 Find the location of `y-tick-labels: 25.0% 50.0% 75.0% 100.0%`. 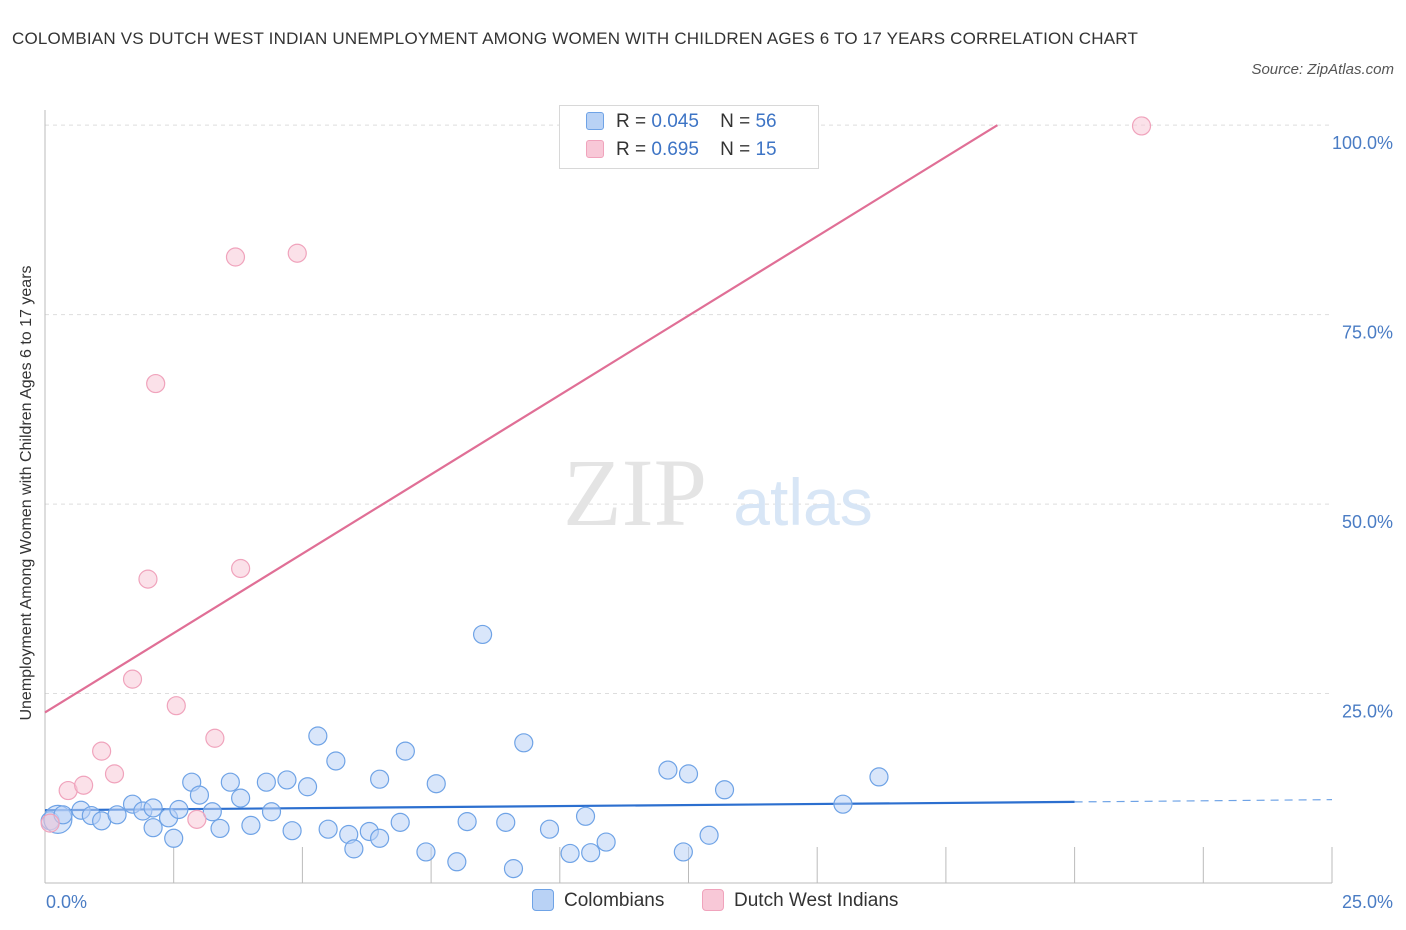

y-tick-labels: 25.0% 50.0% 75.0% 100.0% is located at coordinates (1362, 427).